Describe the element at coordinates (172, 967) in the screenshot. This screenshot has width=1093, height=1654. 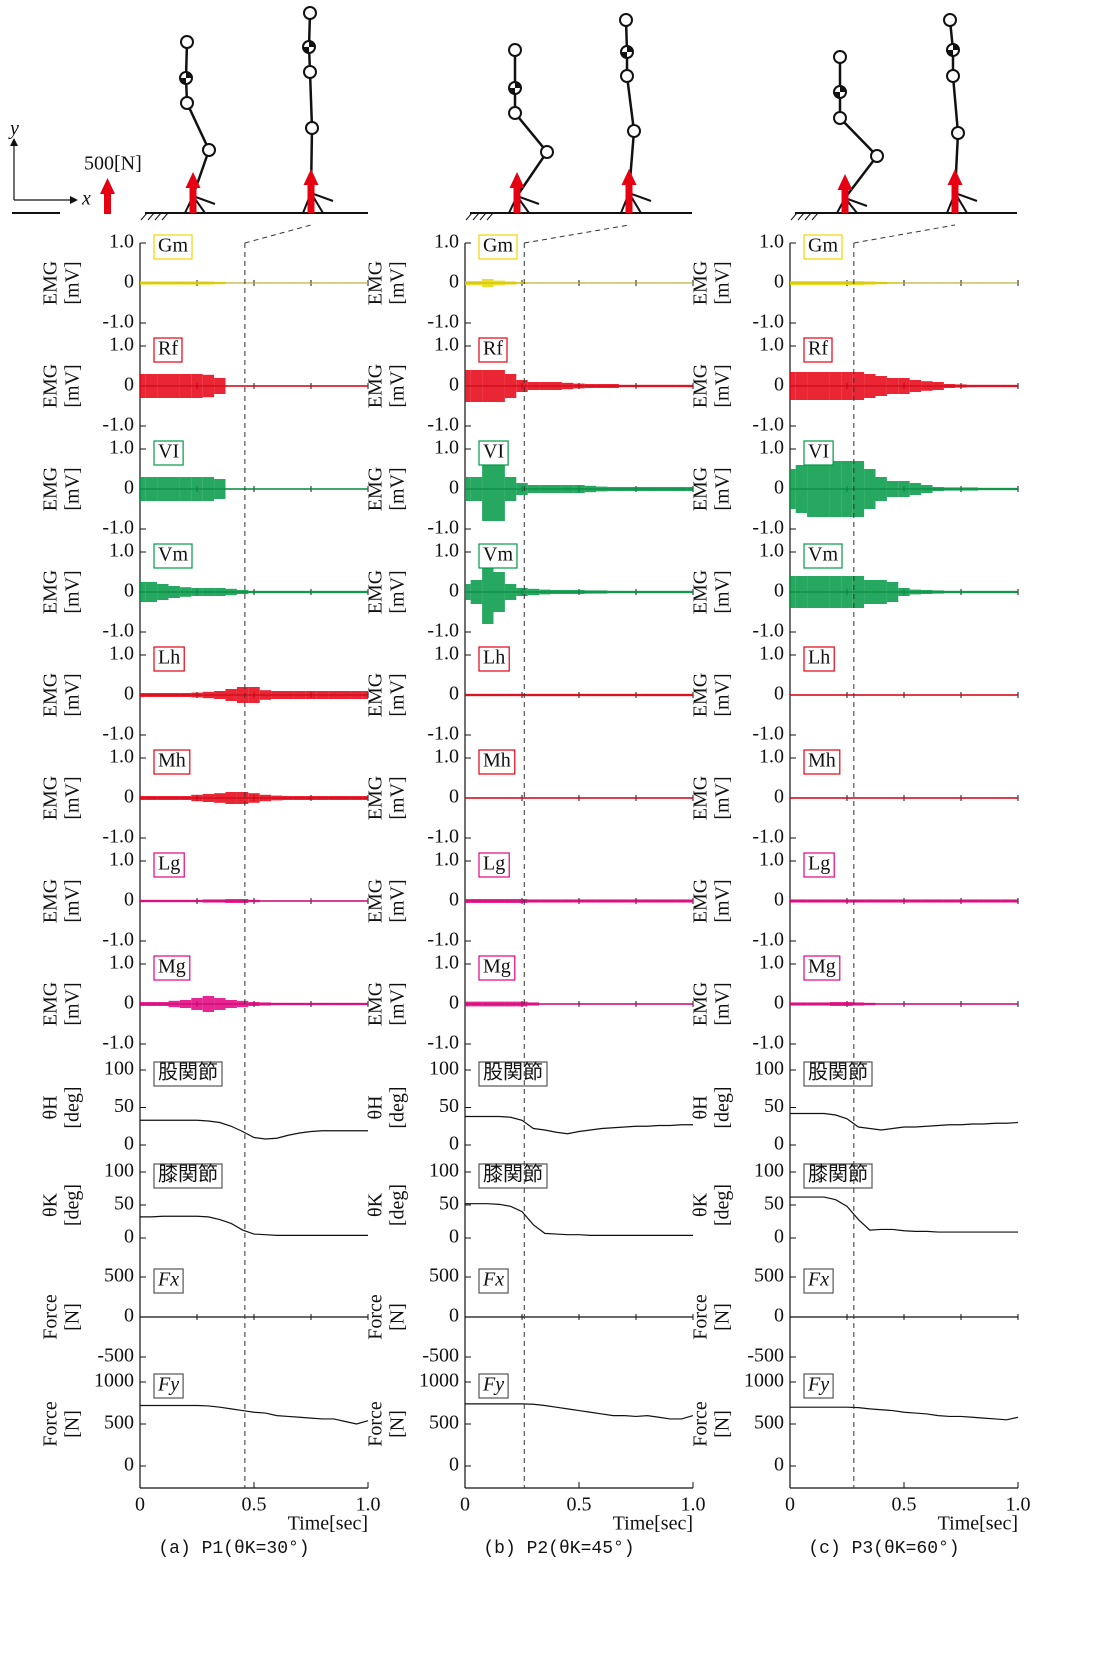
I see `panel-label: Mg` at that location.